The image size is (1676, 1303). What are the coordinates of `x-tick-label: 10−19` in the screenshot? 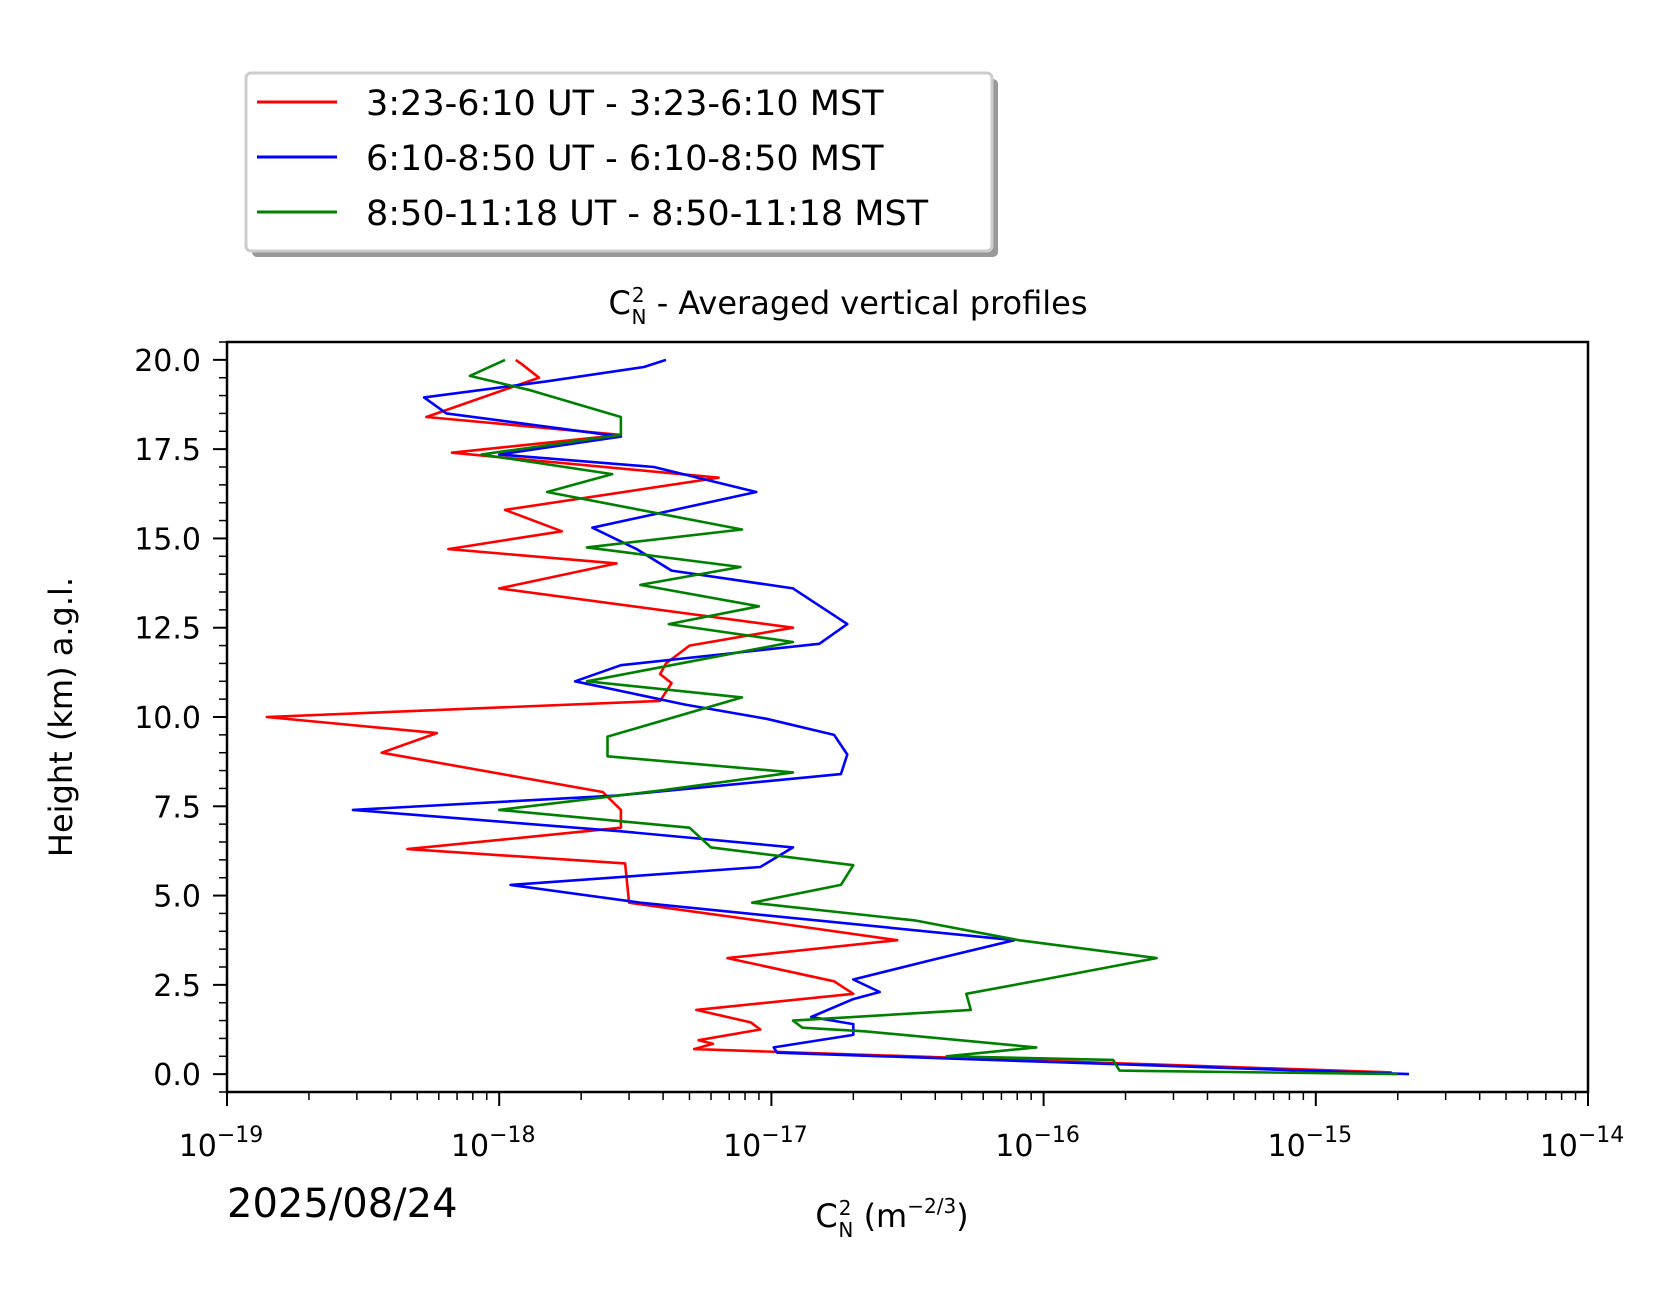 It's located at (221, 1143).